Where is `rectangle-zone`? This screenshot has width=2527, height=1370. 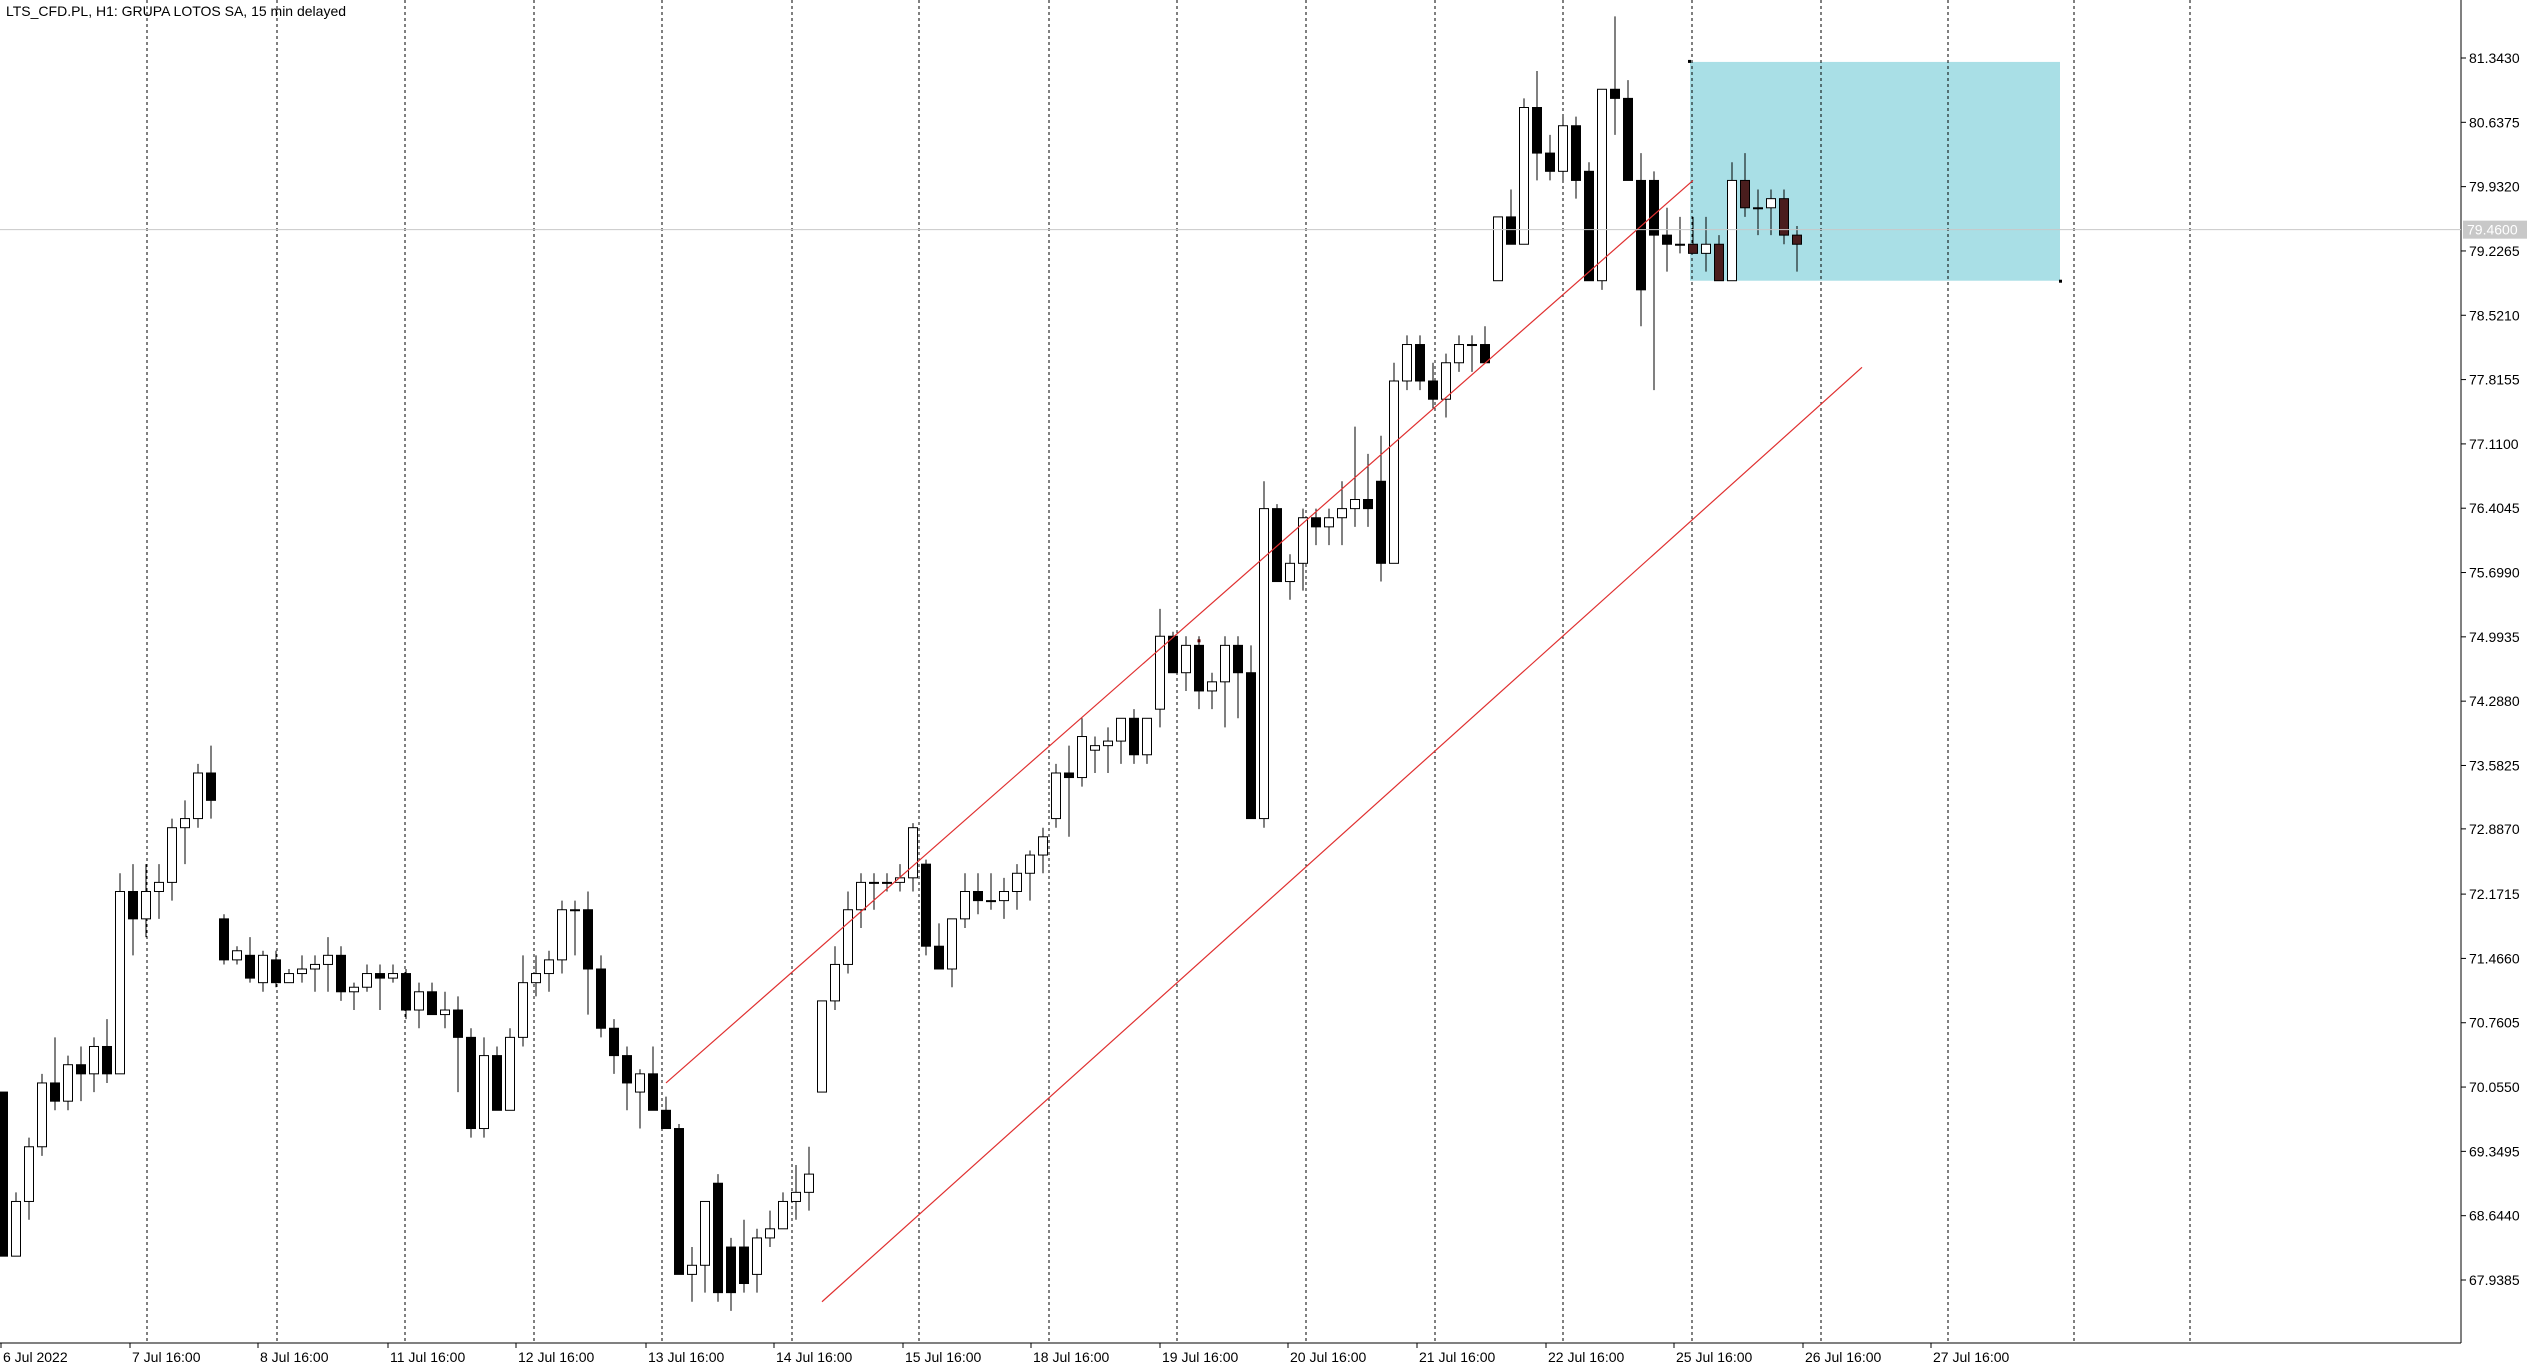
rectangle-zone is located at coordinates (1875, 171).